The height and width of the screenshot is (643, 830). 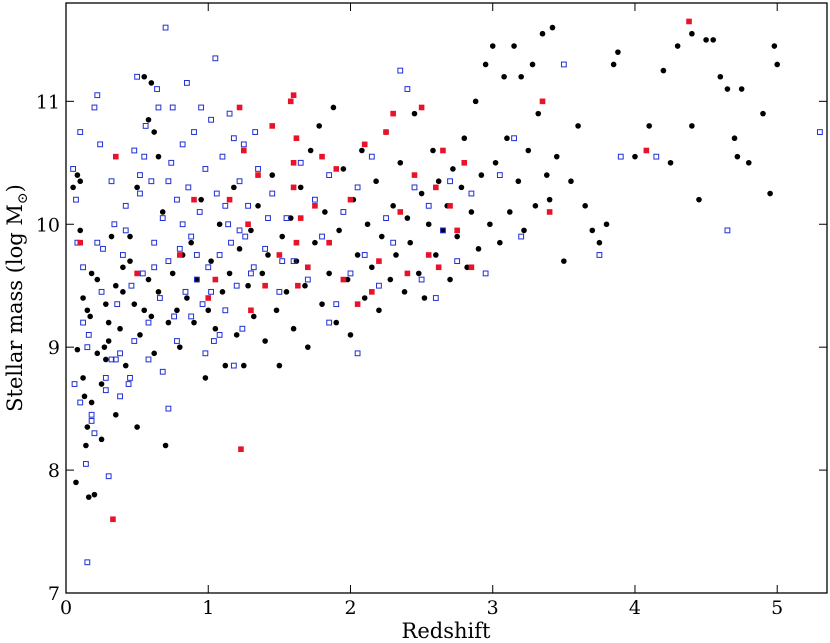 I want to click on y-axis-label-close: ), so click(x=15, y=188).